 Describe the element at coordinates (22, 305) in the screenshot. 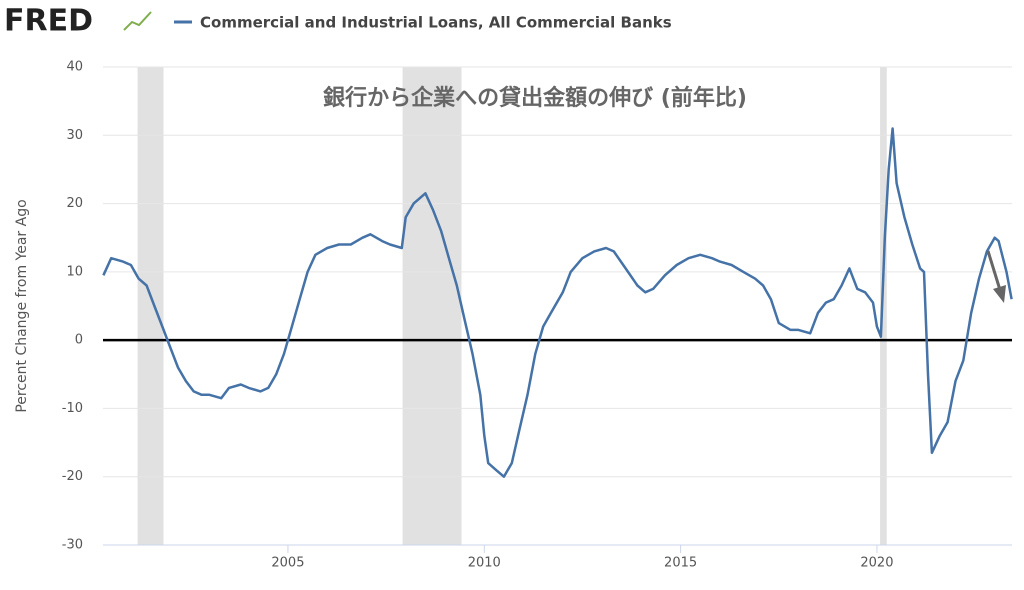

I see `y-axis-label: Percent Change from Year Ago` at that location.